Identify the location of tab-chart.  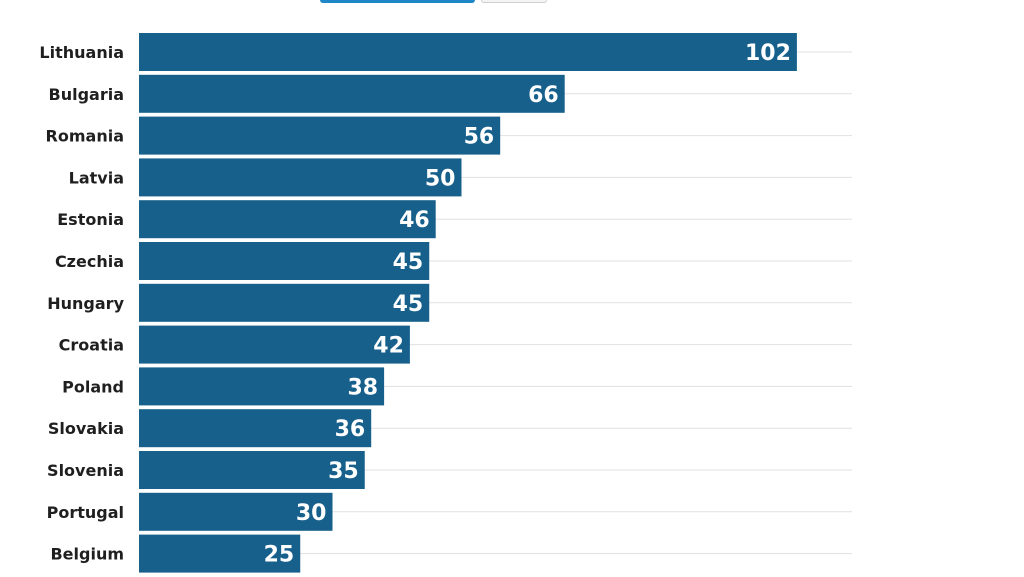
(397, 1).